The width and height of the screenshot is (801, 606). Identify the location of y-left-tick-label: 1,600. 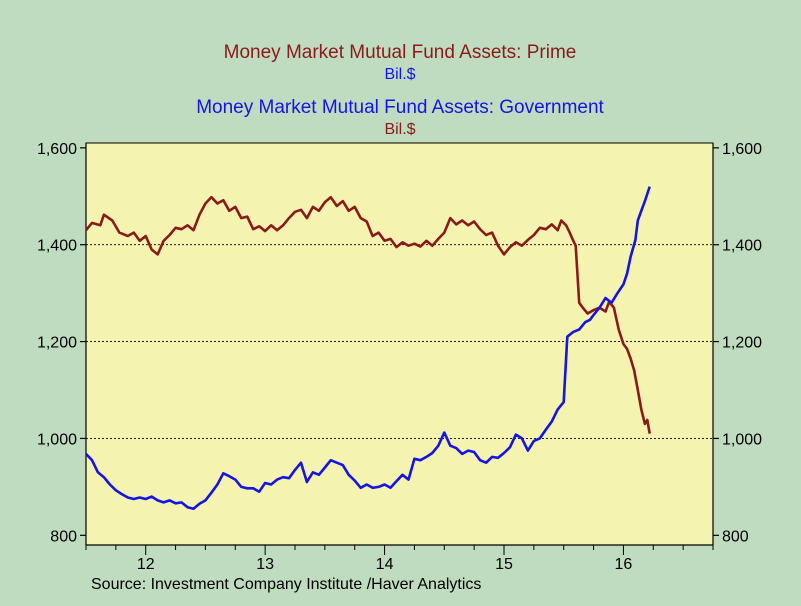
(57, 149).